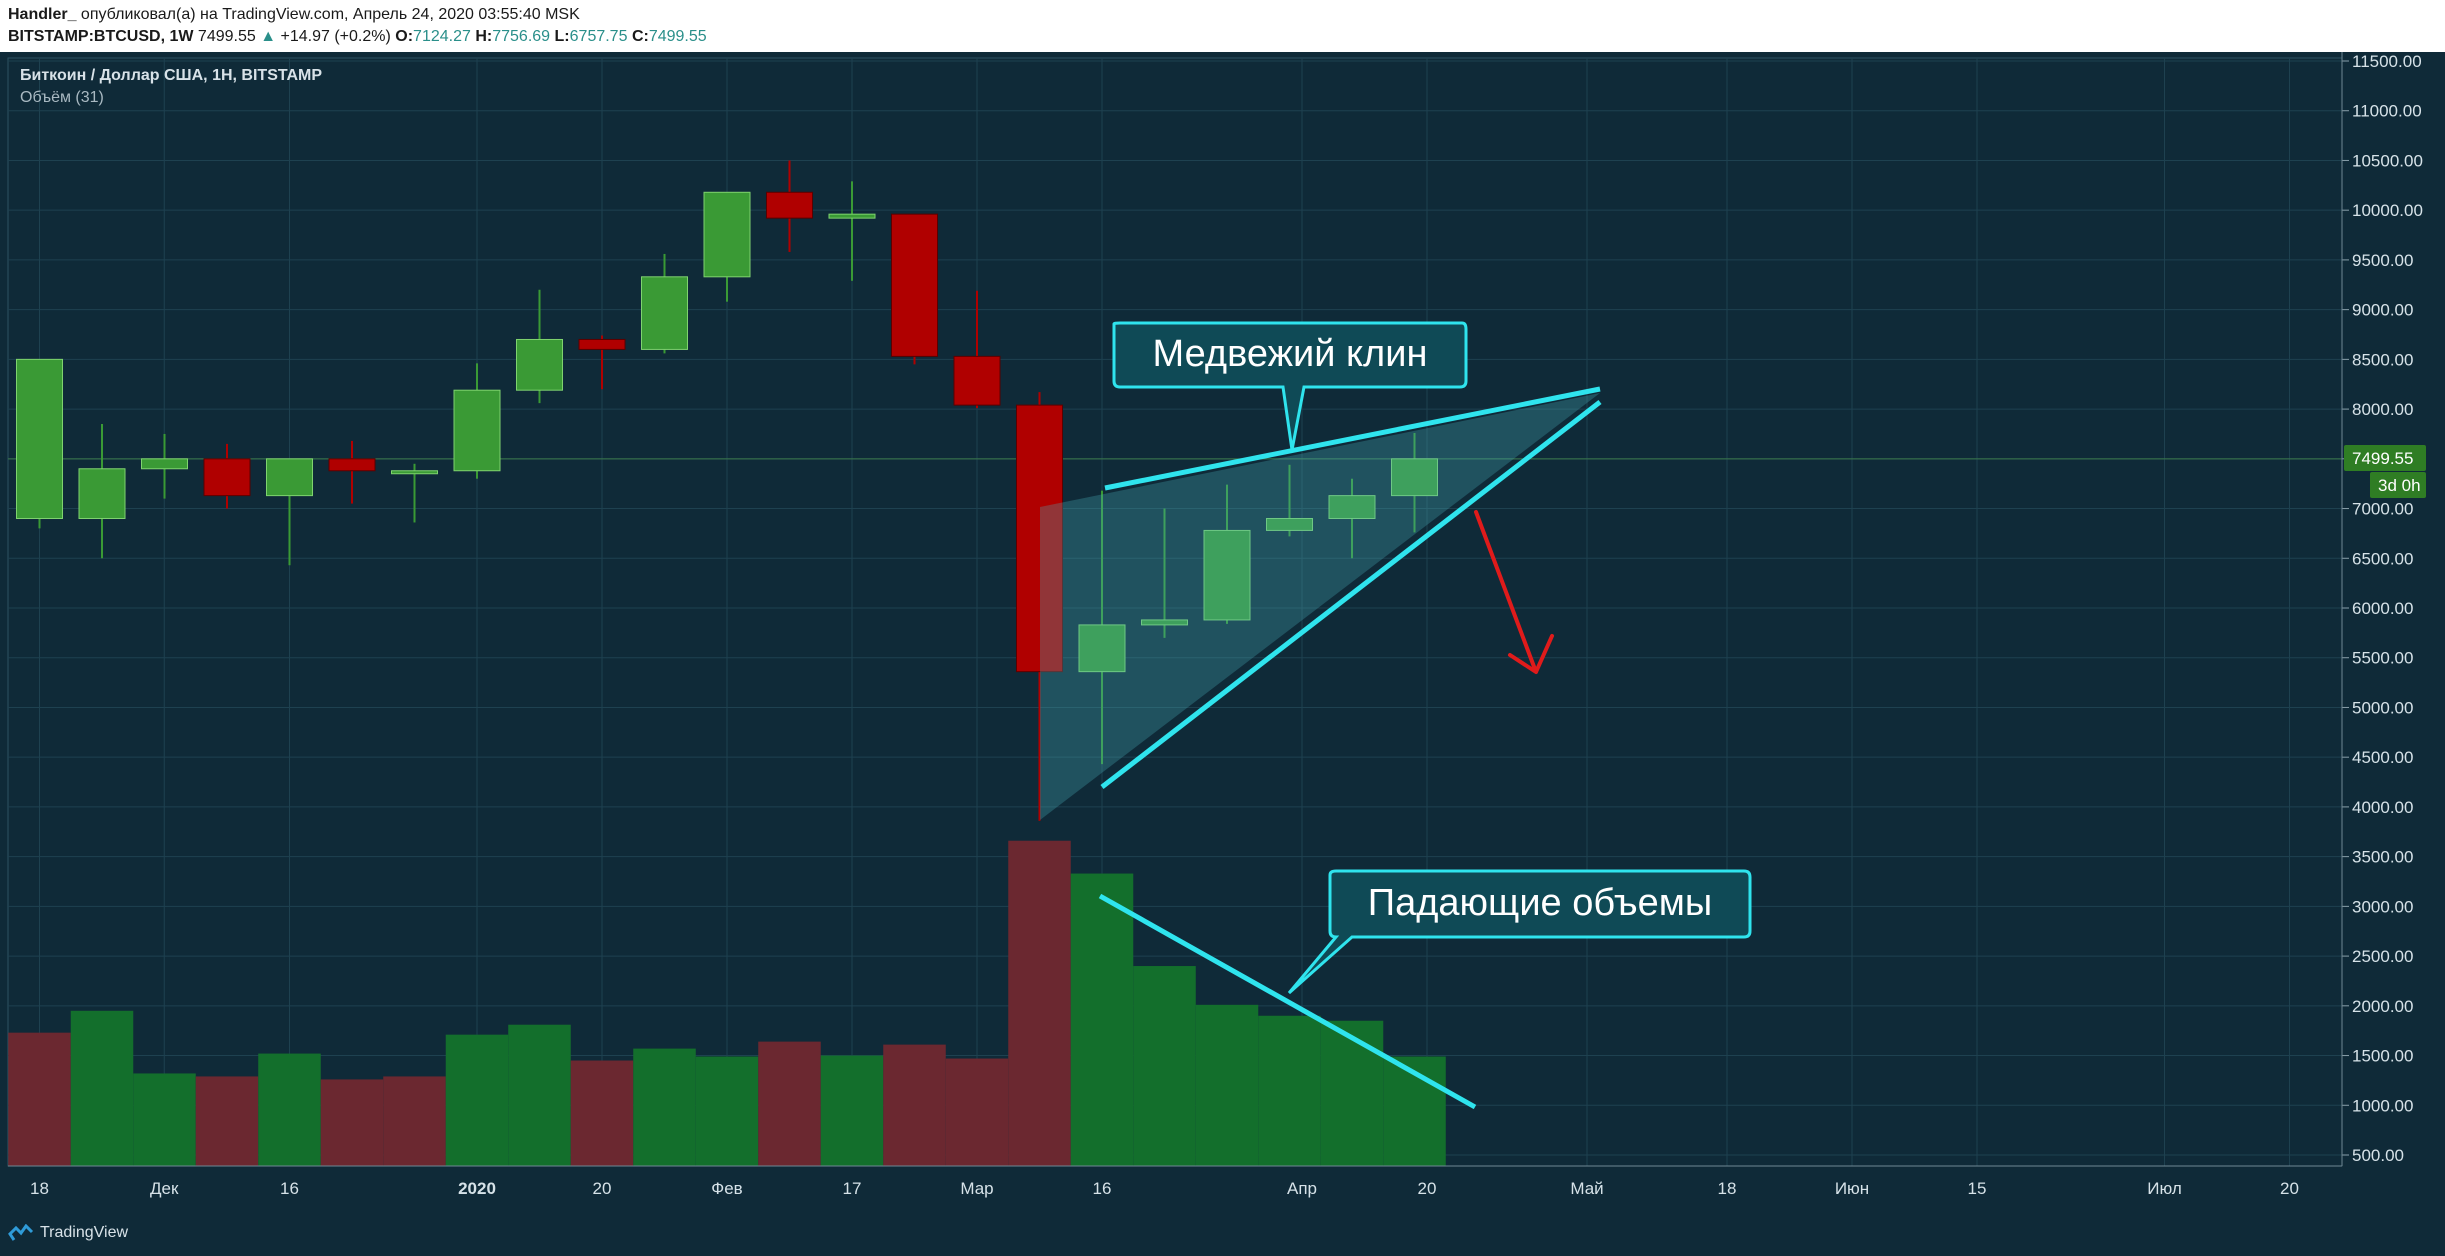  What do you see at coordinates (2382, 807) in the screenshot?
I see `y-tick-label: 4000.00` at bounding box center [2382, 807].